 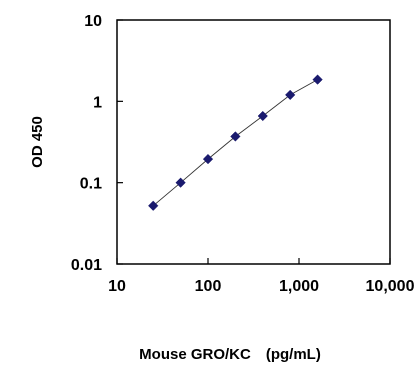 What do you see at coordinates (299, 286) in the screenshot?
I see `x-tick-label: 1,000` at bounding box center [299, 286].